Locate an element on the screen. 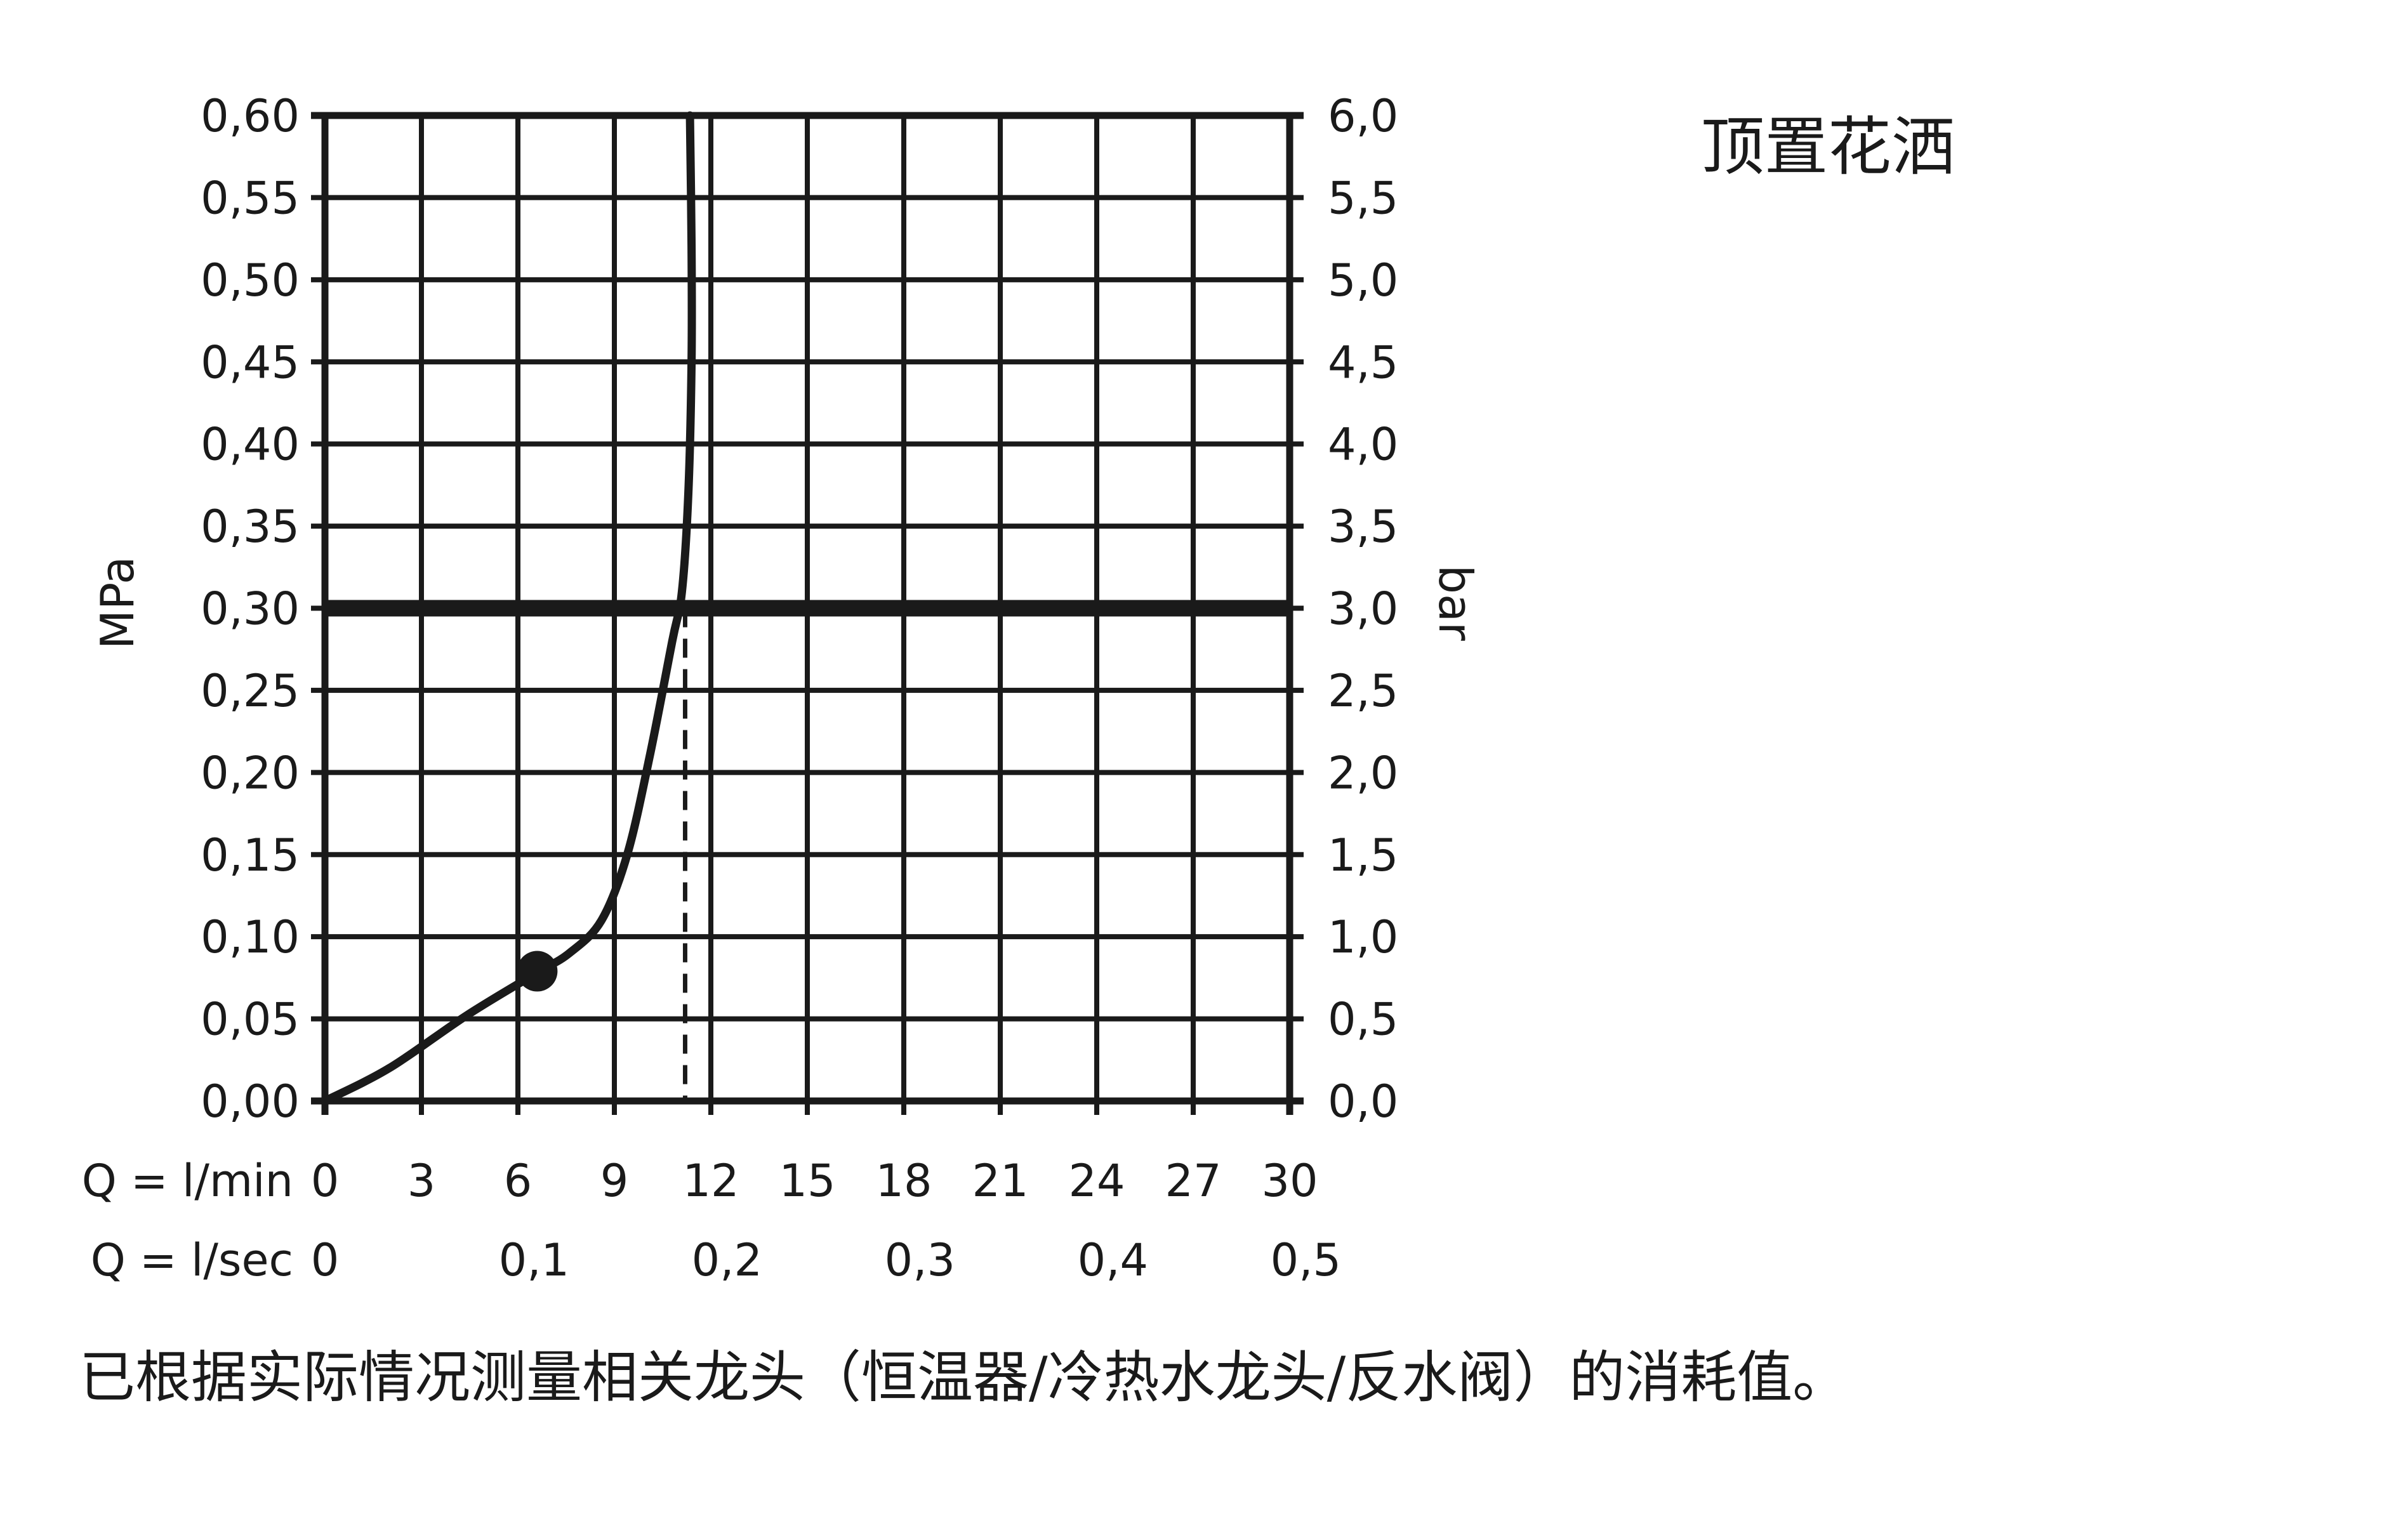 Image resolution: width=2408 pixels, height=1535 pixels. x-tick-lsec: 0,1 is located at coordinates (534, 1260).